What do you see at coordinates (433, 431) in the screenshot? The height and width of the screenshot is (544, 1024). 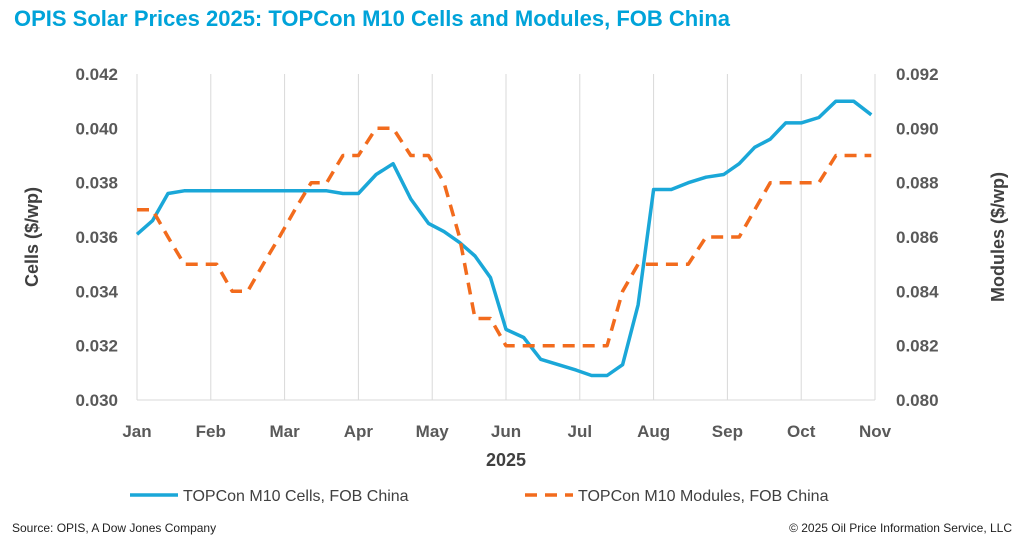 I see `x-tick-label-may: May` at bounding box center [433, 431].